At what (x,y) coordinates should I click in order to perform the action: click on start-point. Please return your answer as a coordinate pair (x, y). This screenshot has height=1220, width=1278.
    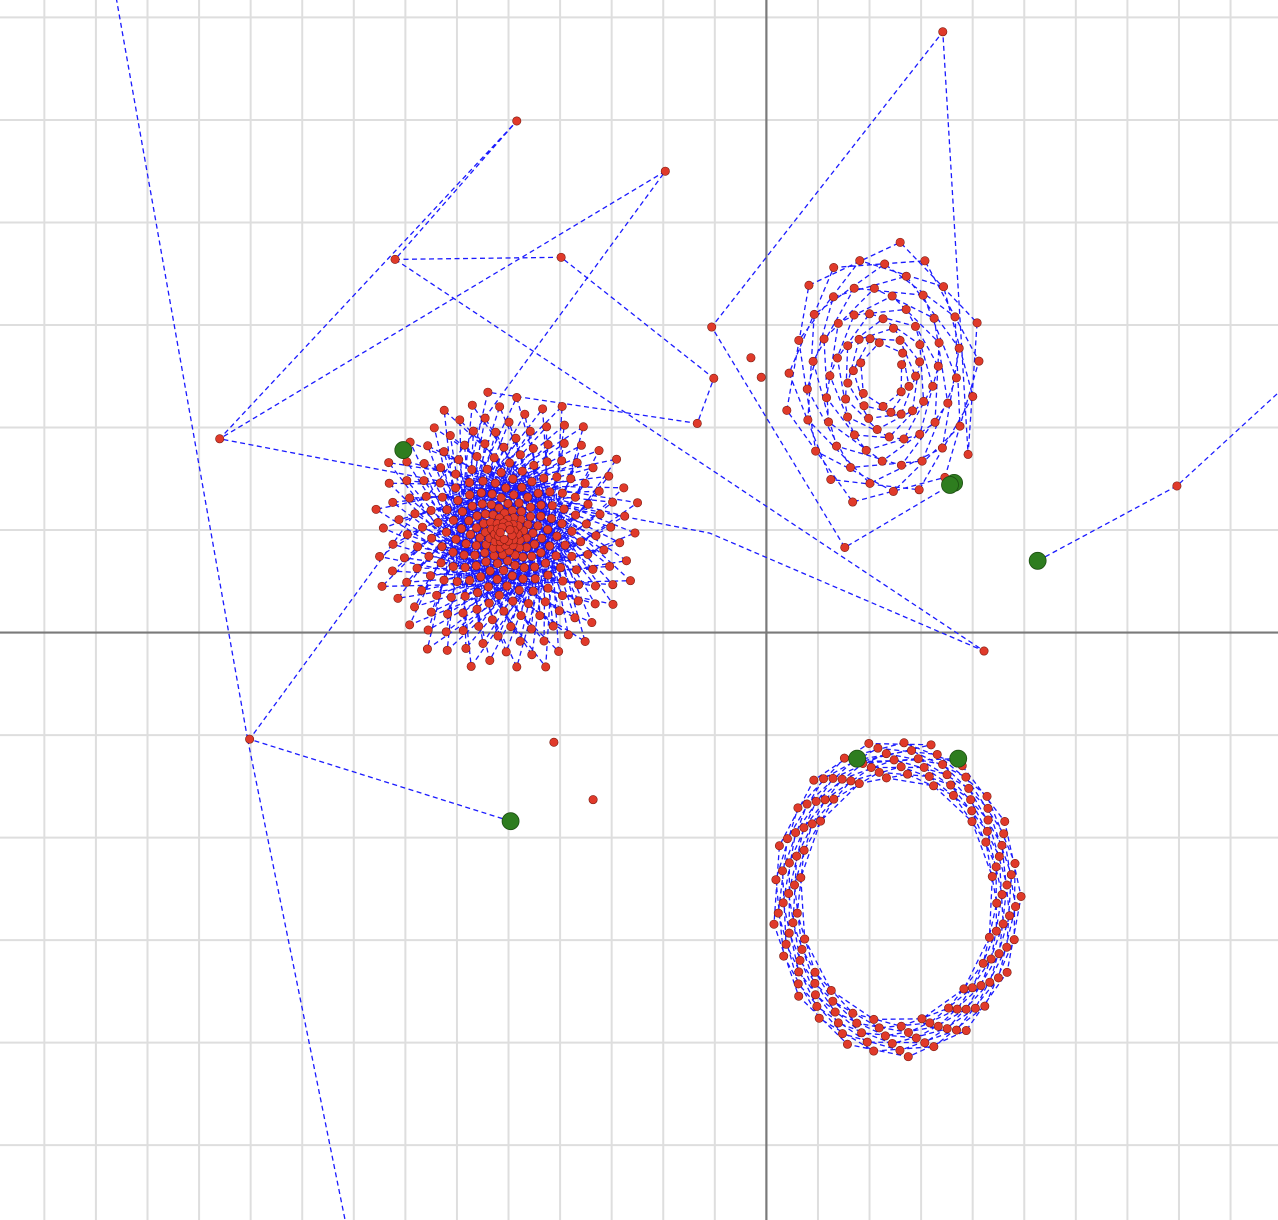
    Looking at the image, I should click on (958, 758).